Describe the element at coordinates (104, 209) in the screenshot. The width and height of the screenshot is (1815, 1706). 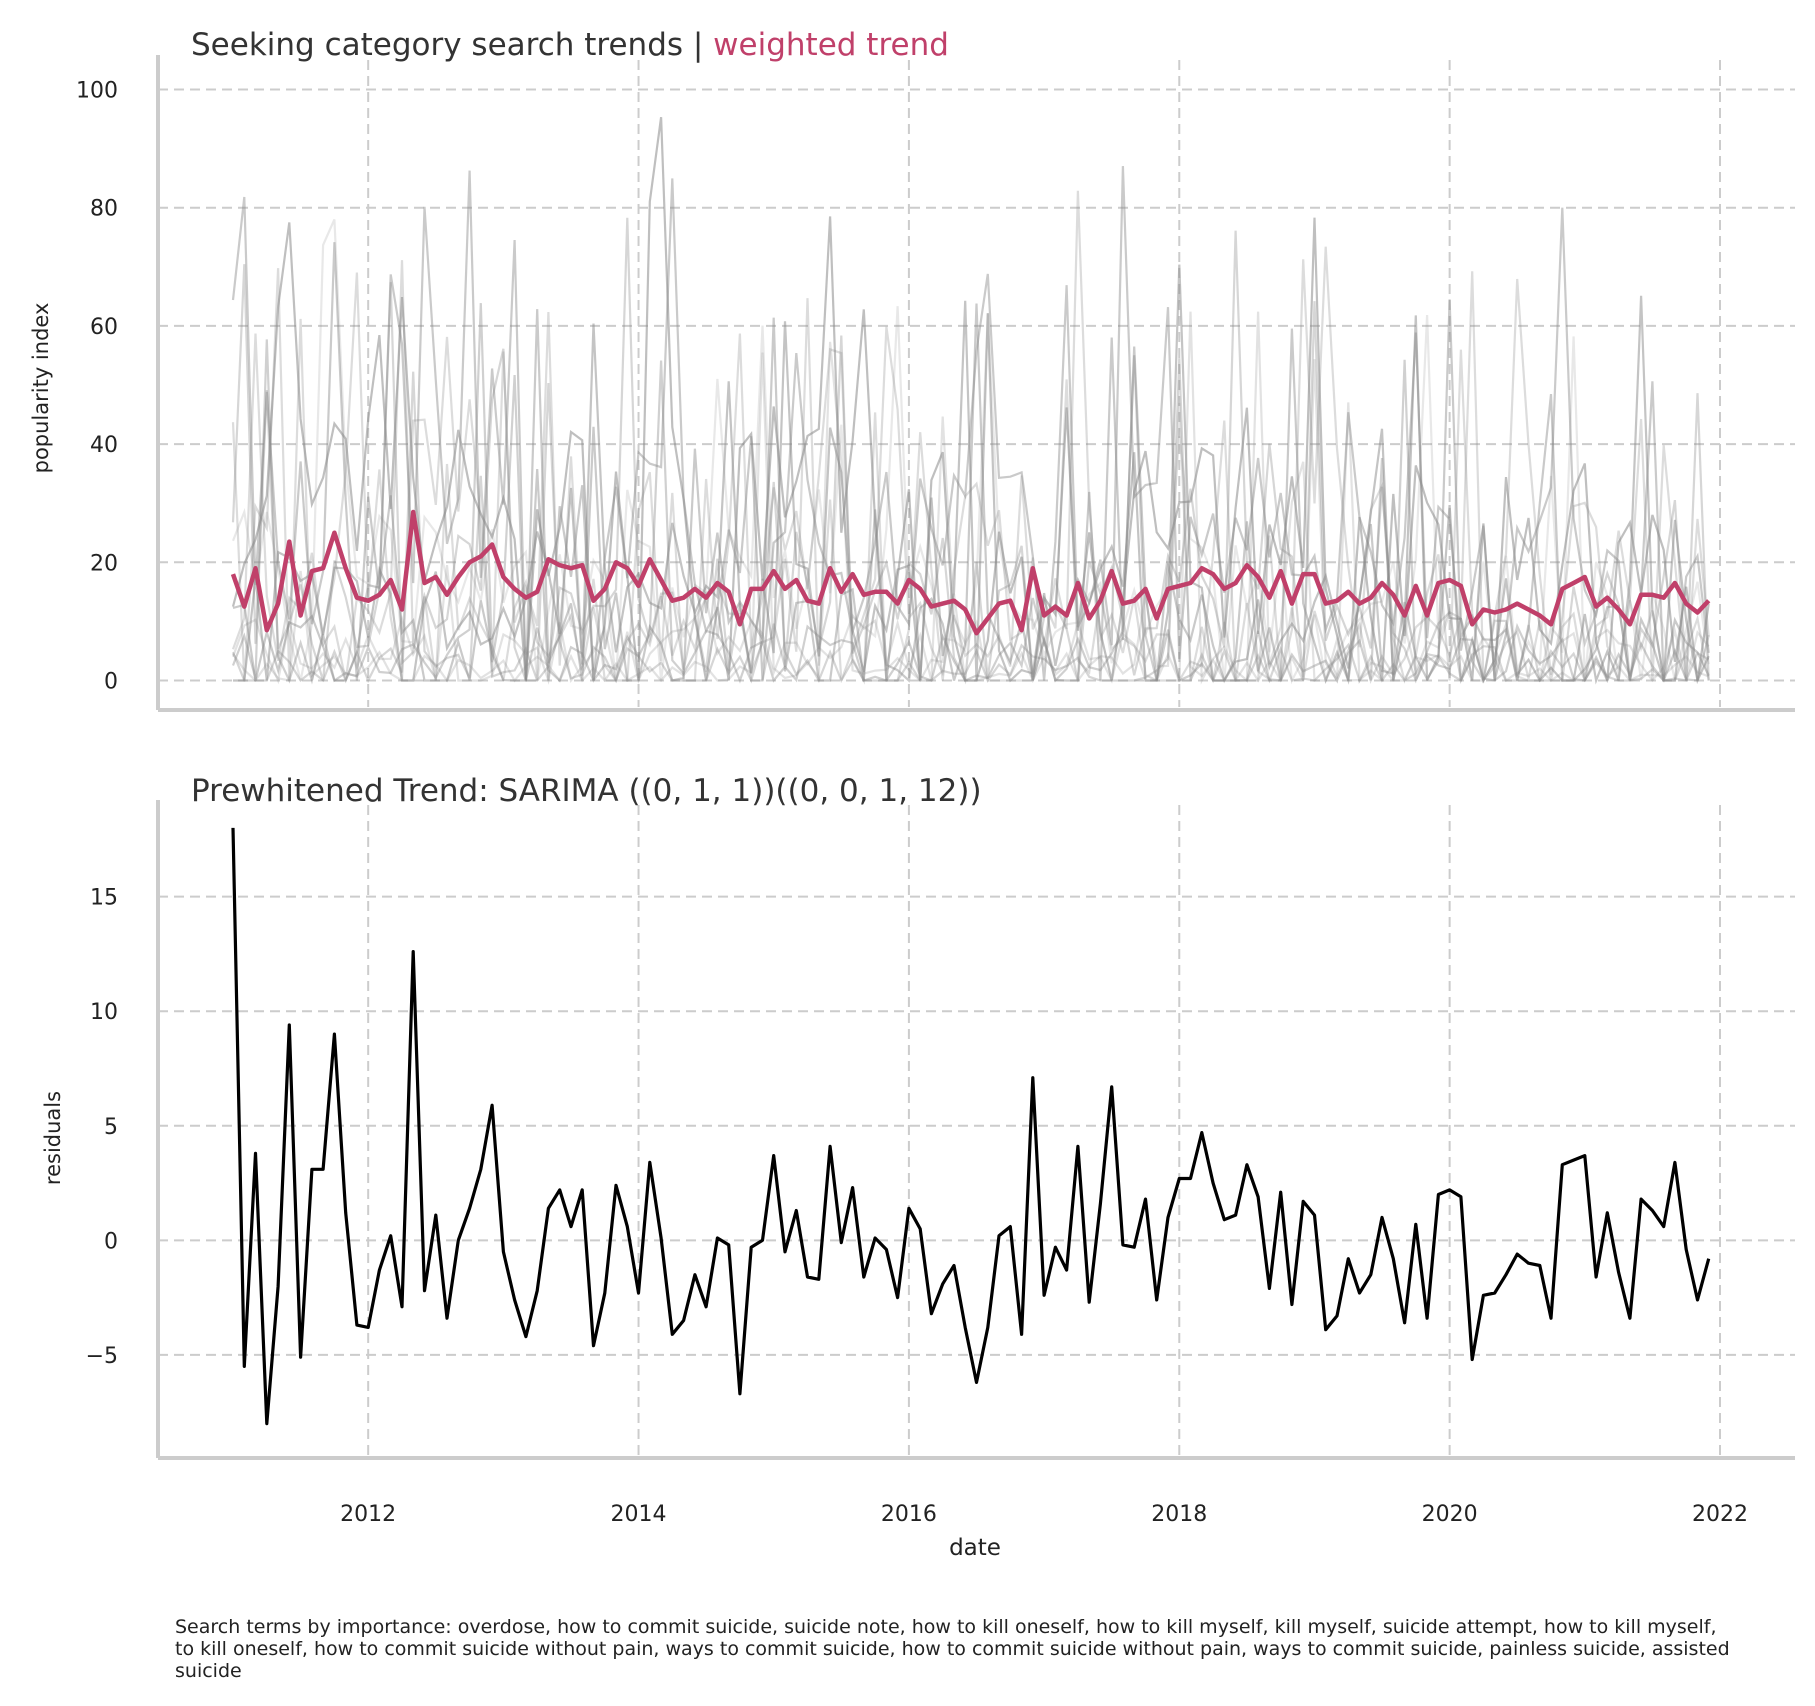
I see `y-tick-label: 80` at that location.